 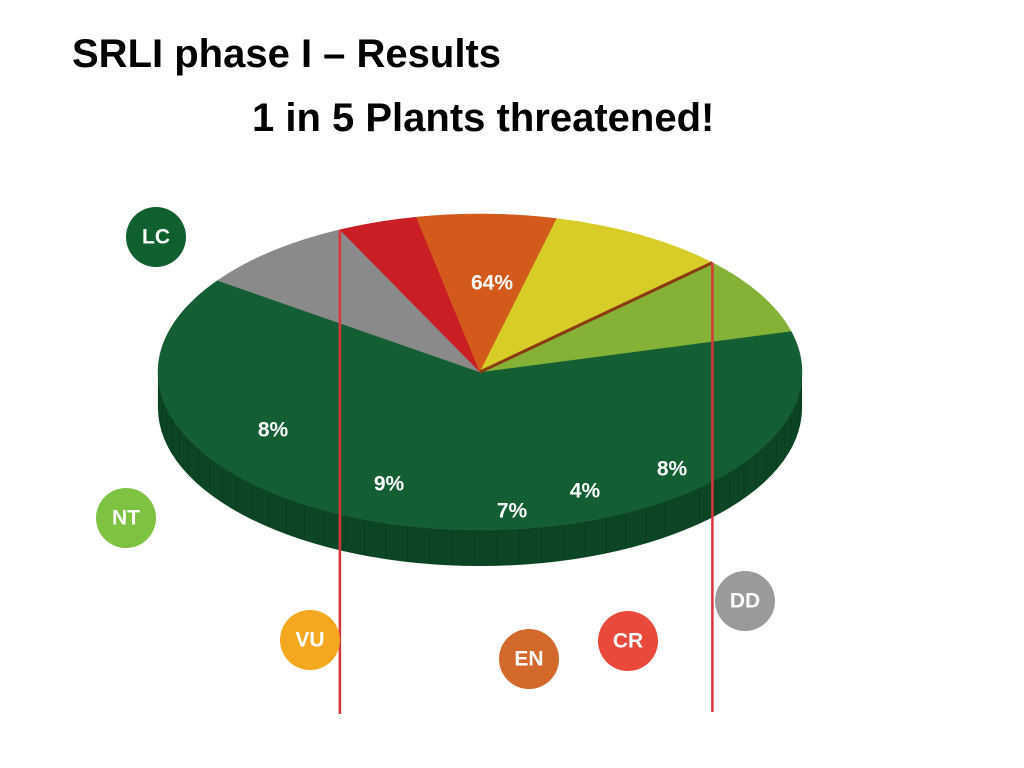 I want to click on badge-label: DD, so click(x=745, y=601).